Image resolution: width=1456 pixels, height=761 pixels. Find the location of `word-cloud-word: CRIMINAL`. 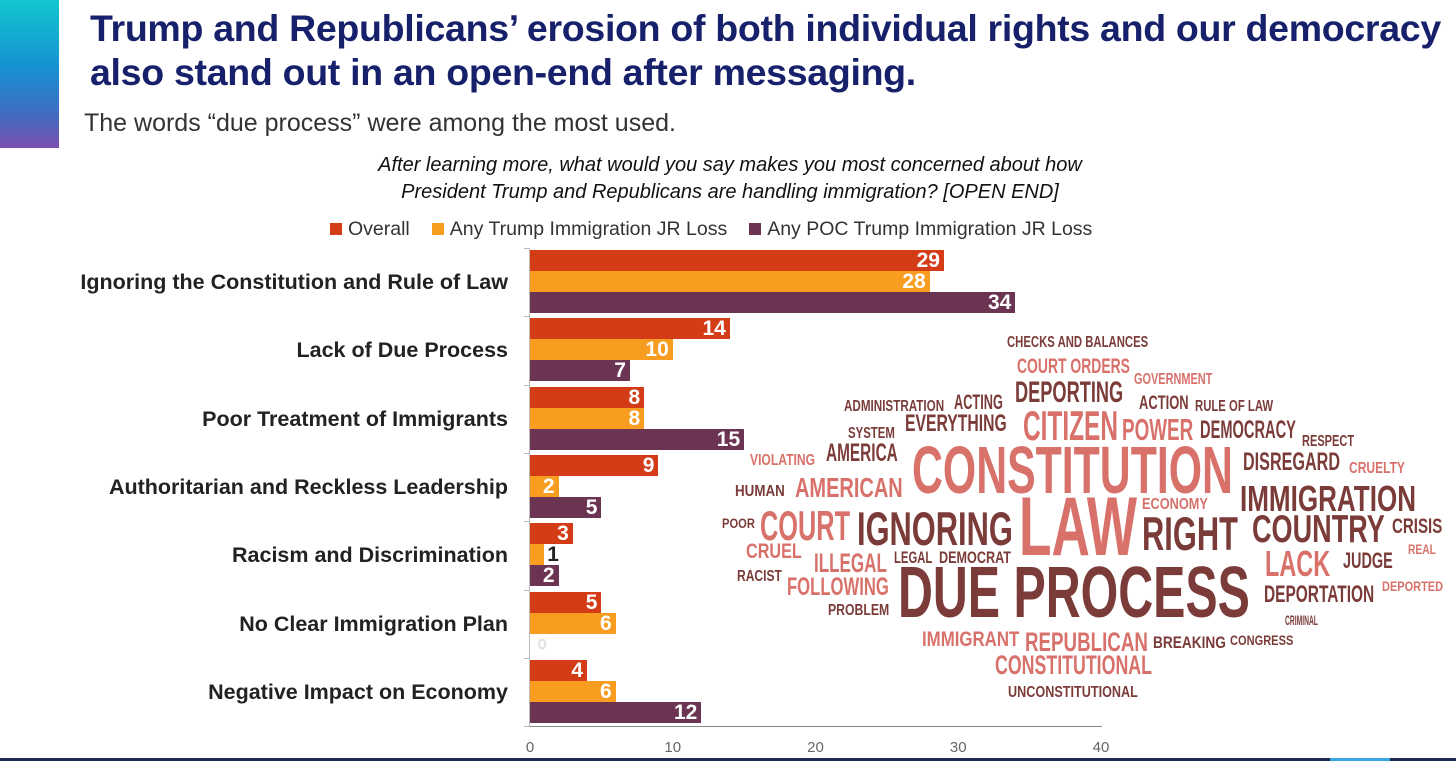

word-cloud-word: CRIMINAL is located at coordinates (1301, 620).